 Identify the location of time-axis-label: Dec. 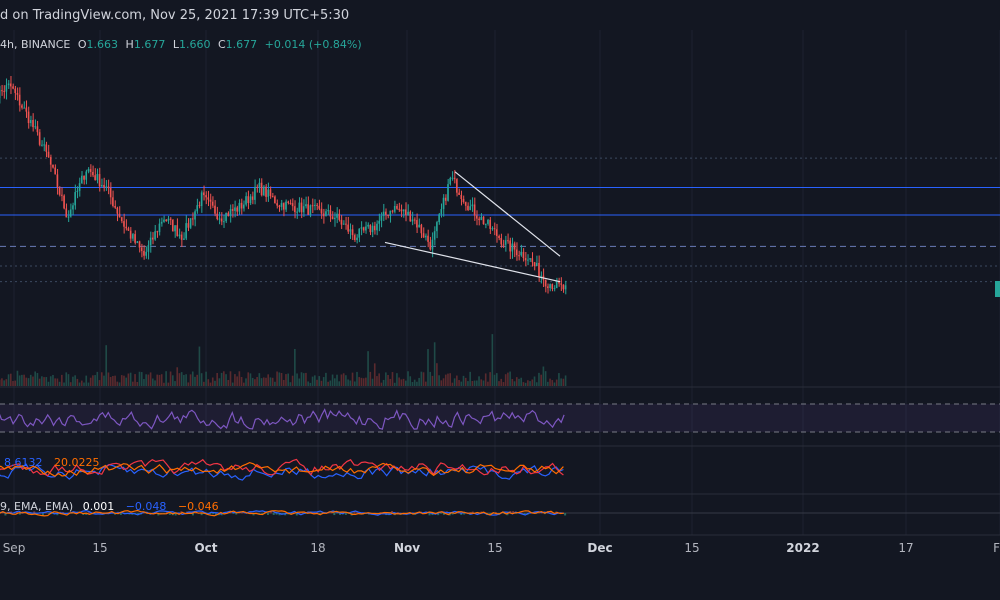
(599, 548).